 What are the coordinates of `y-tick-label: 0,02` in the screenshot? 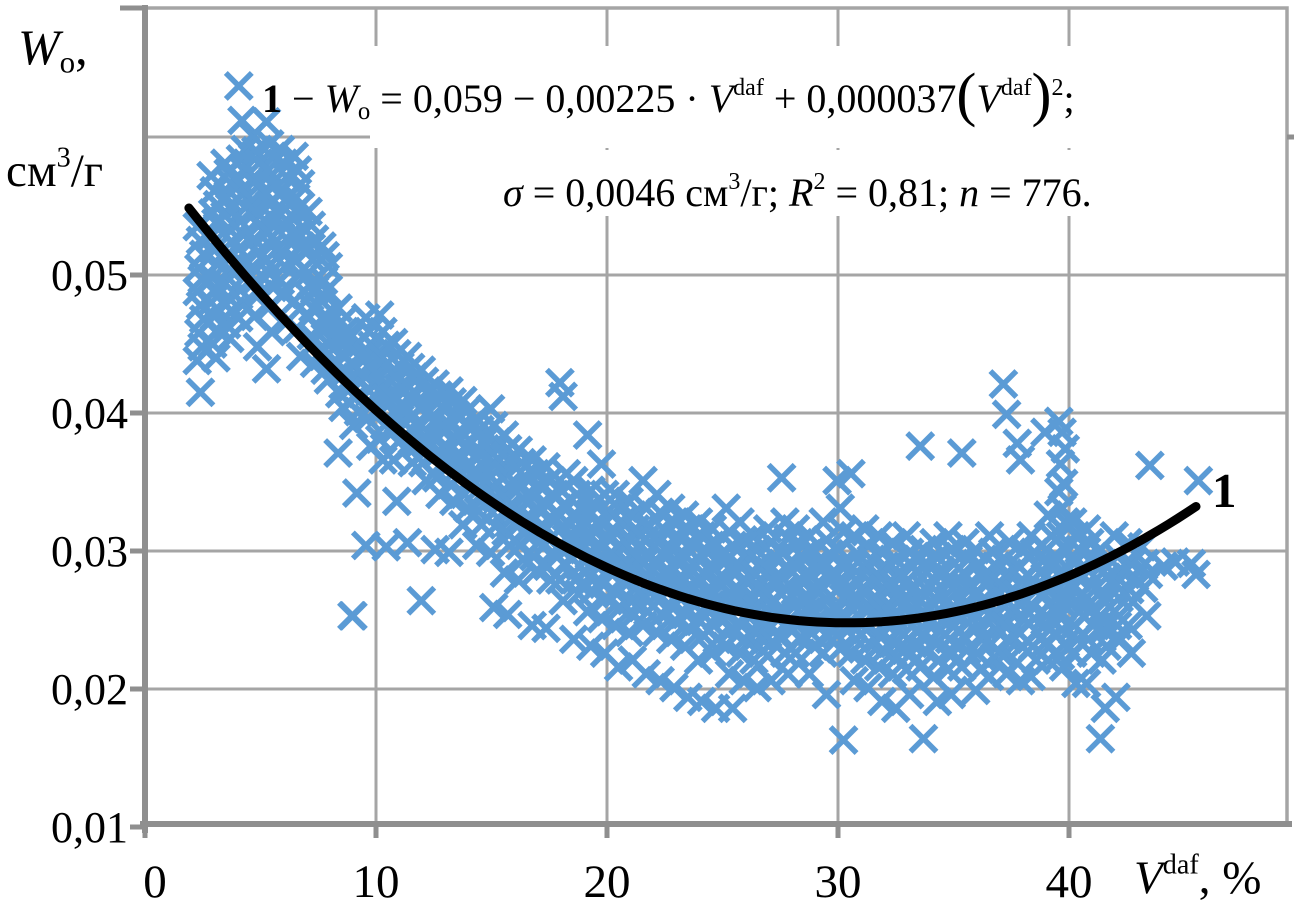 It's located at (89, 689).